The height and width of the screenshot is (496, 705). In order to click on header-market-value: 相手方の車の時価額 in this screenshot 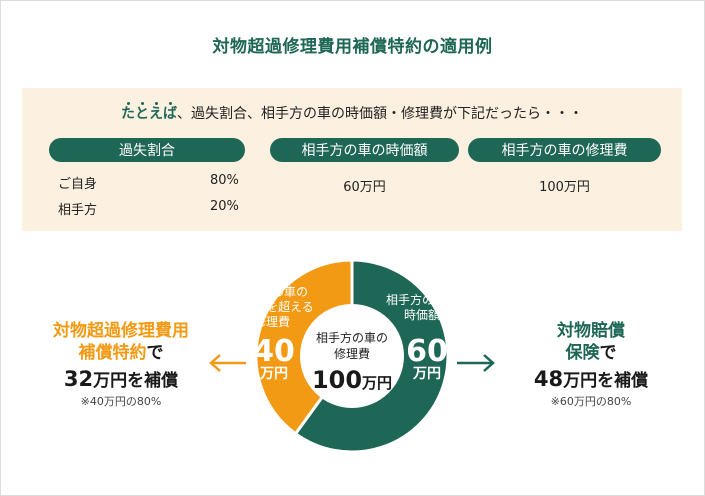, I will do `click(364, 150)`.